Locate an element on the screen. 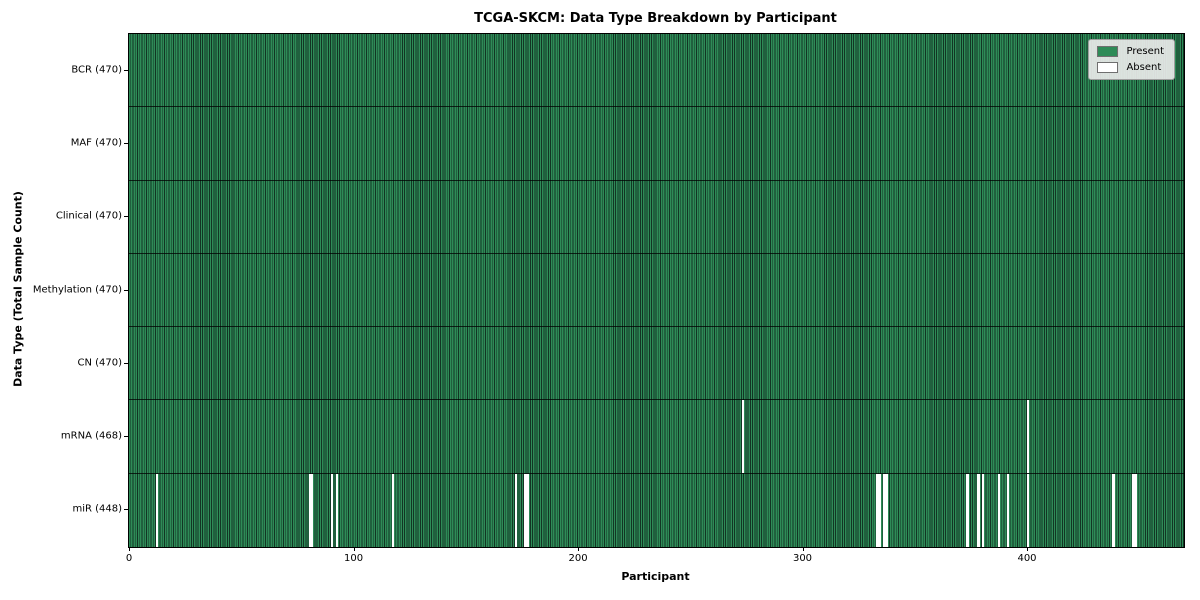  absent-swatch-icon is located at coordinates (1108, 67).